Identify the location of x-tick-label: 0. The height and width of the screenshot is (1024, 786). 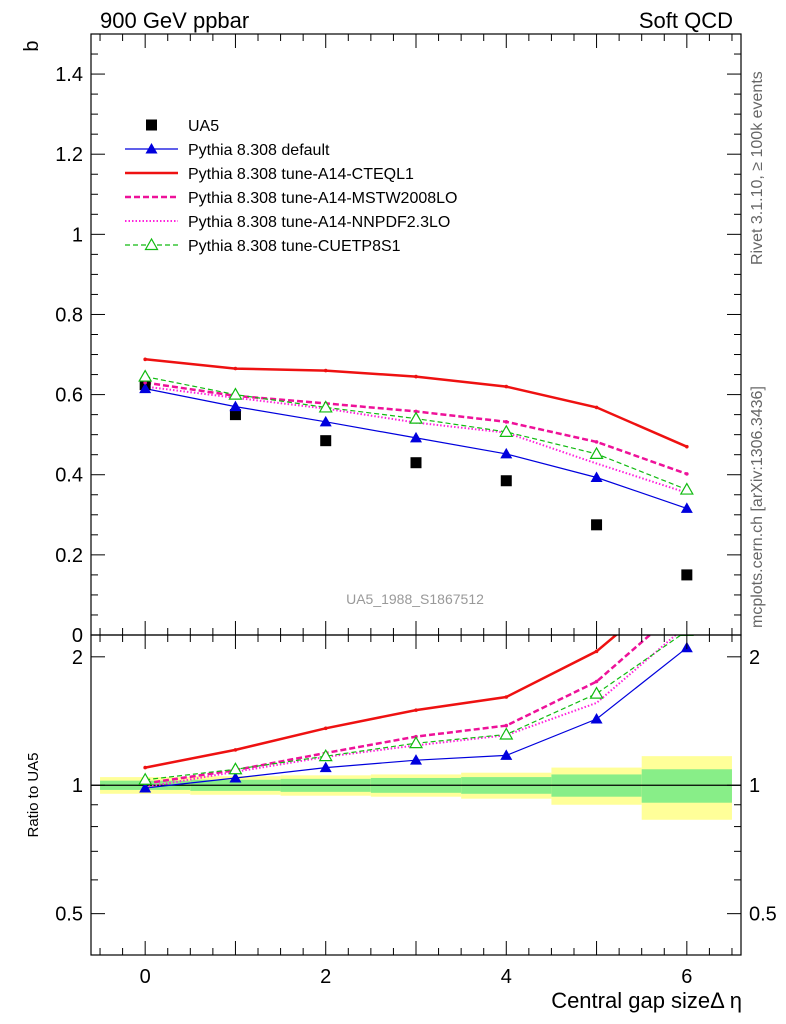
(145, 977).